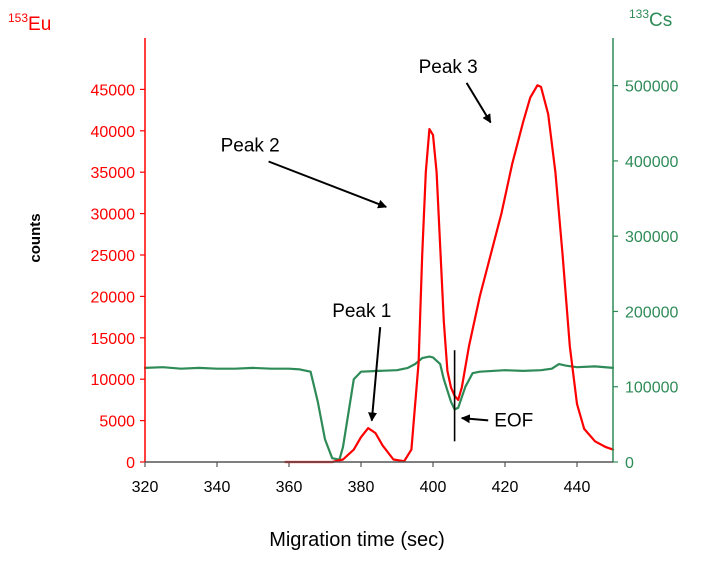 Image resolution: width=709 pixels, height=566 pixels. Describe the element at coordinates (651, 388) in the screenshot. I see `right-tick-label: 100000` at that location.